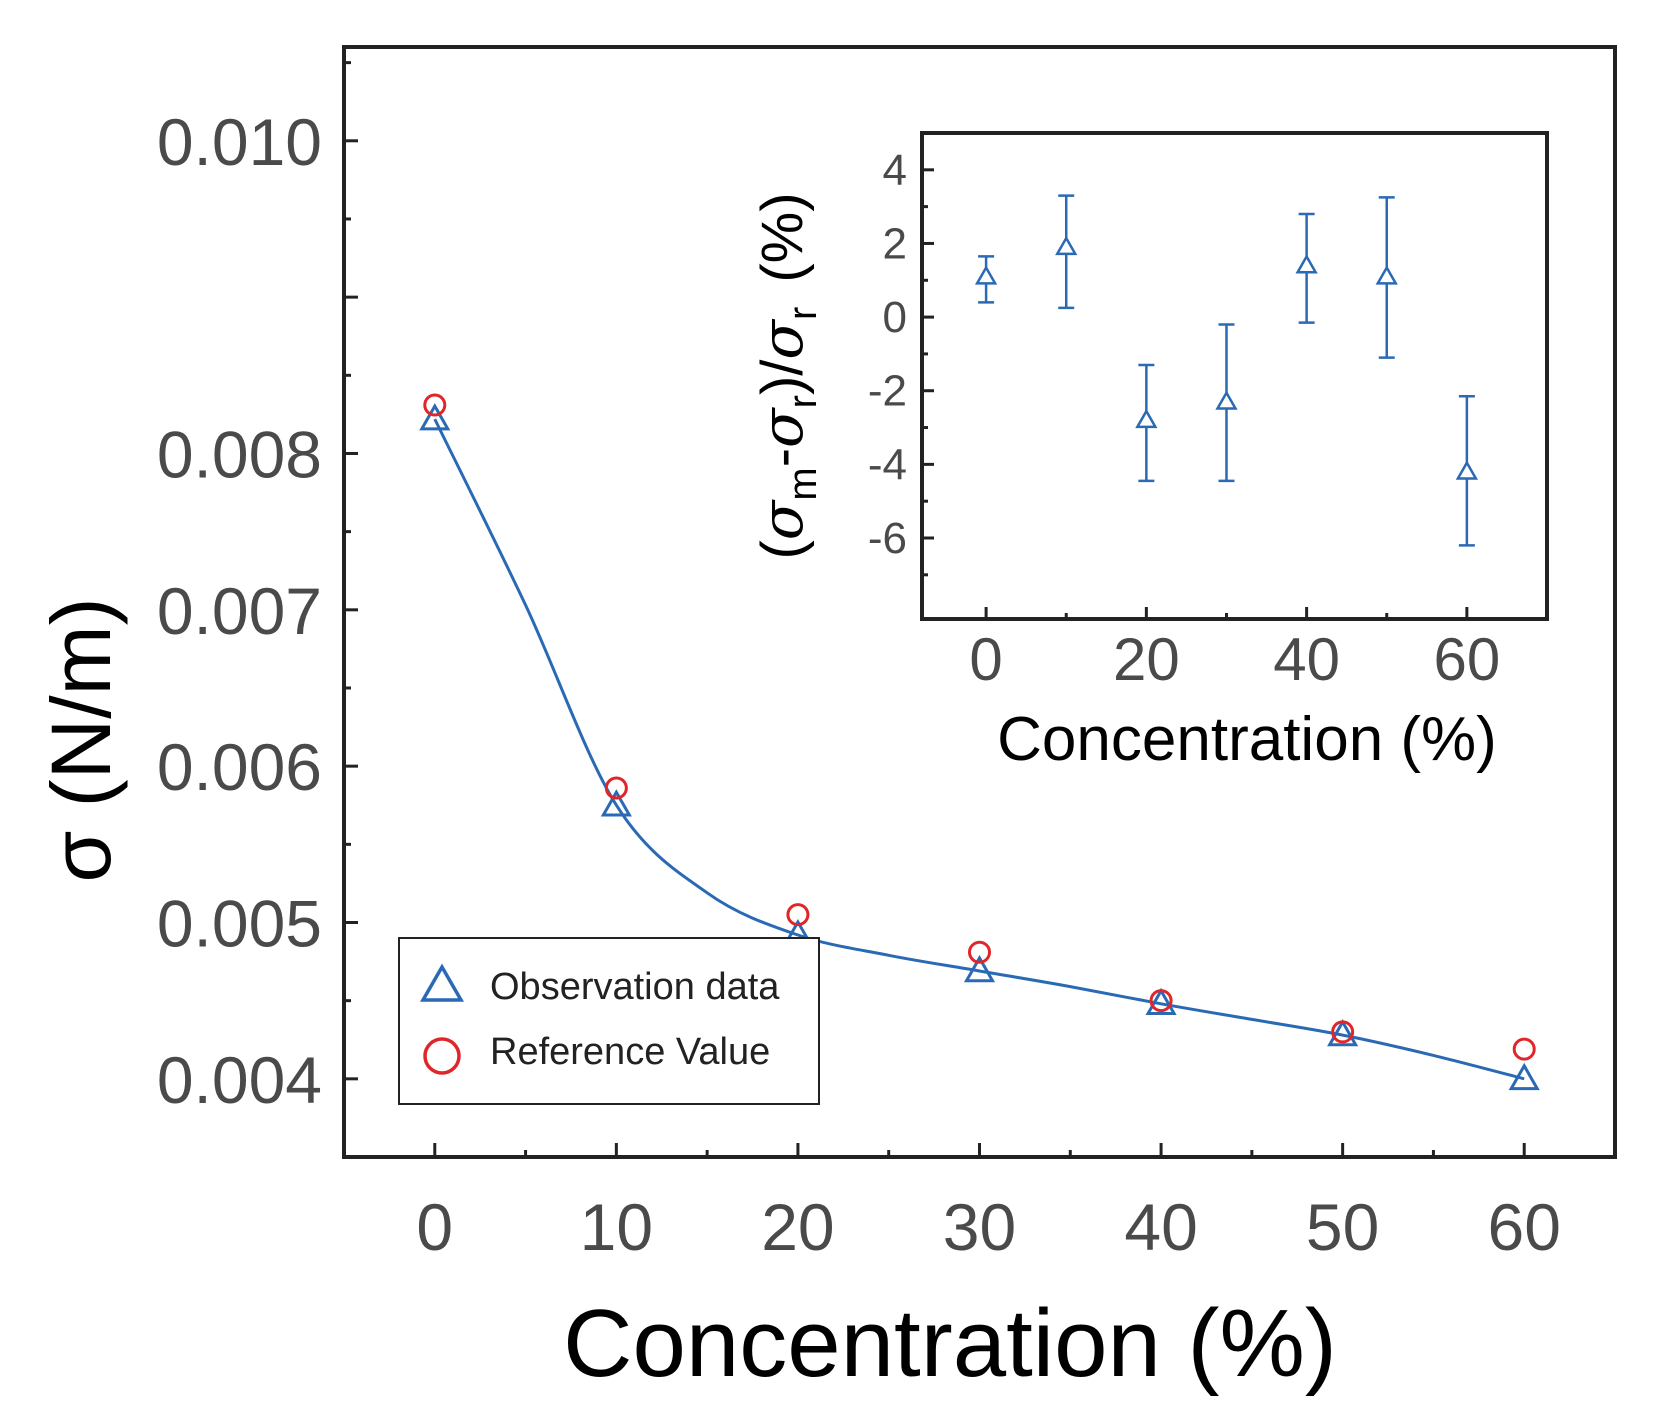  I want to click on inset-data-points, so click(1226, 370).